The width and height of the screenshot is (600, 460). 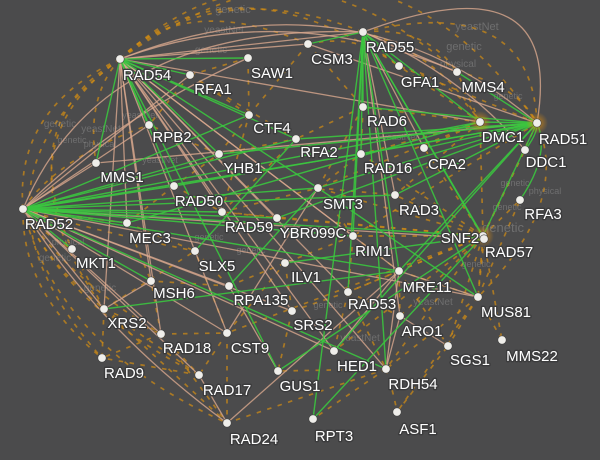 I want to click on node-label-SAW1: SAW1, so click(x=272, y=73).